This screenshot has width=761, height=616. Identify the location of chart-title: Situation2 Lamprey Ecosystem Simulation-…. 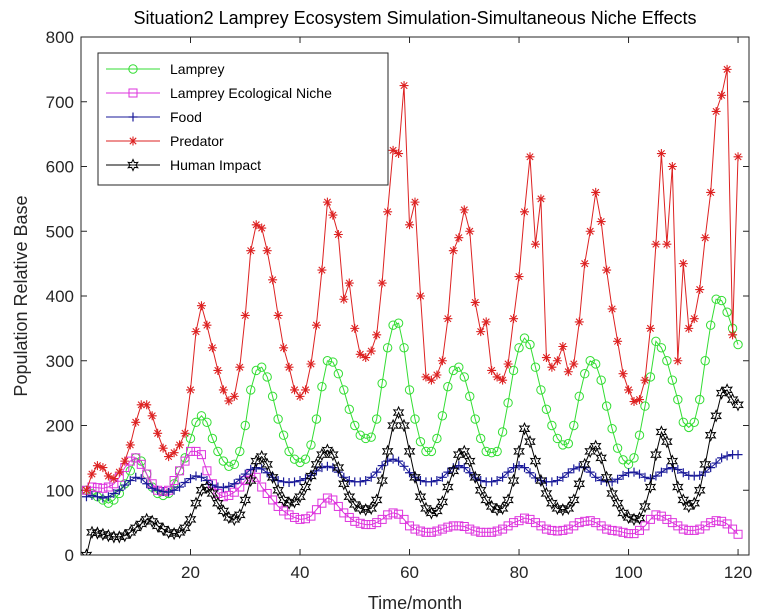
(415, 18).